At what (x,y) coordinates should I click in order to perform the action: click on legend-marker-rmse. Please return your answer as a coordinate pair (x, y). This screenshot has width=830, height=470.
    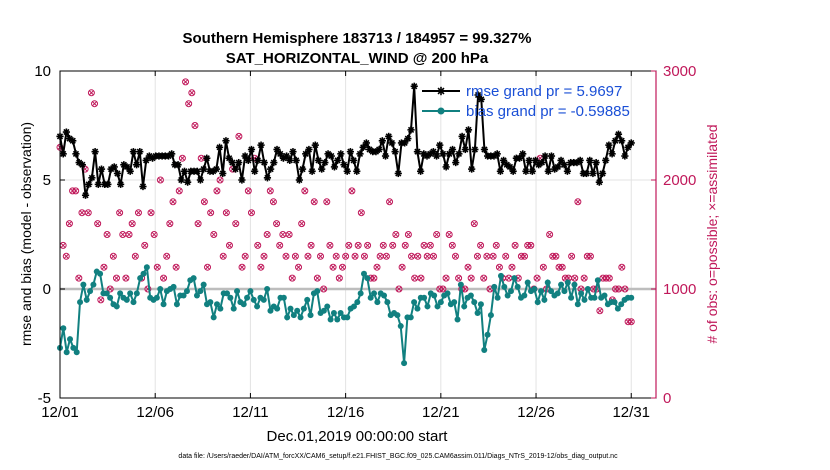
    Looking at the image, I should click on (441, 91).